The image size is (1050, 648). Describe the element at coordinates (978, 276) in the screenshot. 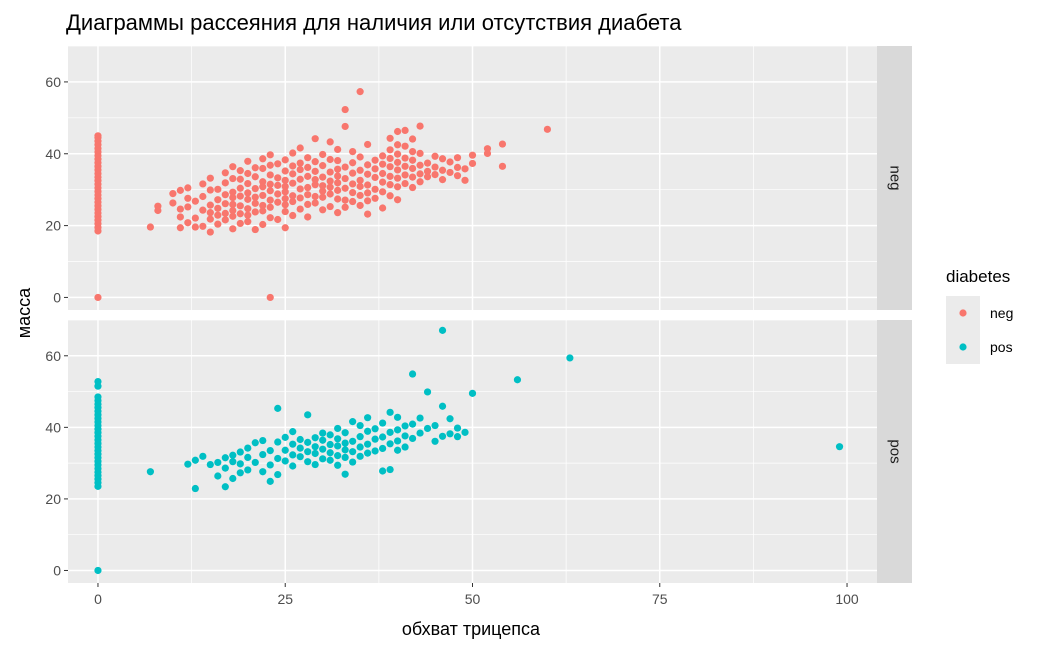

I see `legend-title: diabetes` at that location.